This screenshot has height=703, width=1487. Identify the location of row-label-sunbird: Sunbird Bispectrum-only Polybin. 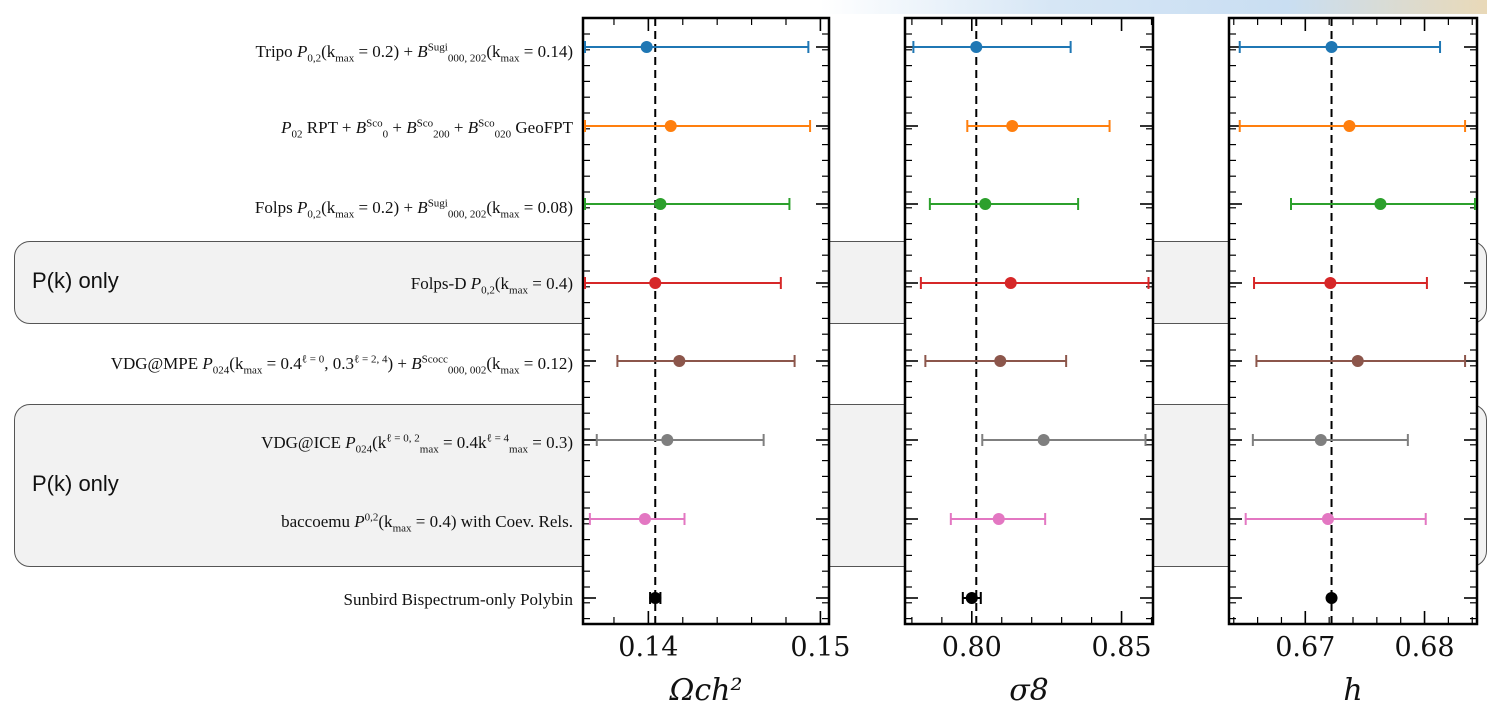
(458, 599).